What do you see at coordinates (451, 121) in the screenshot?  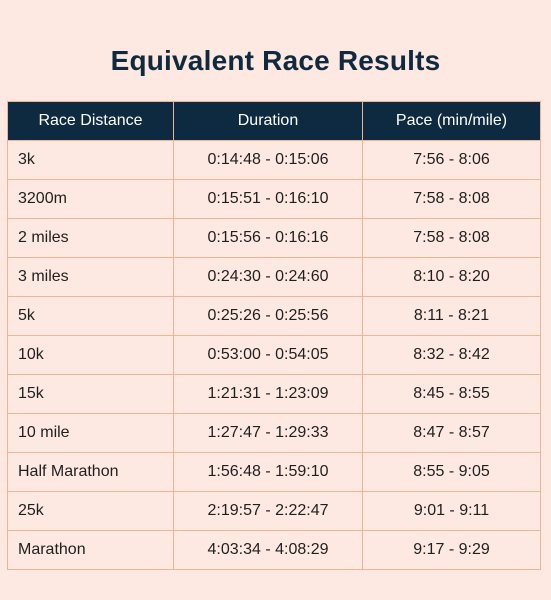 I see `header-pace: Pace (min/mile)` at bounding box center [451, 121].